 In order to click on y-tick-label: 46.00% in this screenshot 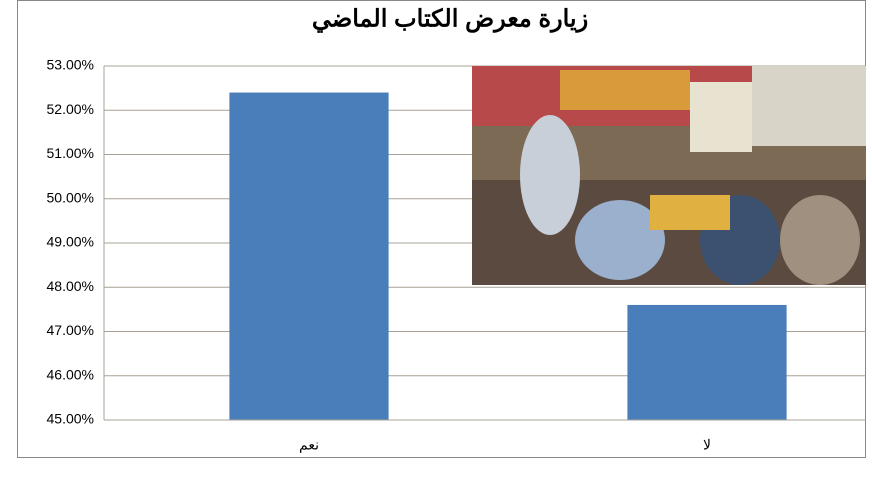, I will do `click(70, 374)`.